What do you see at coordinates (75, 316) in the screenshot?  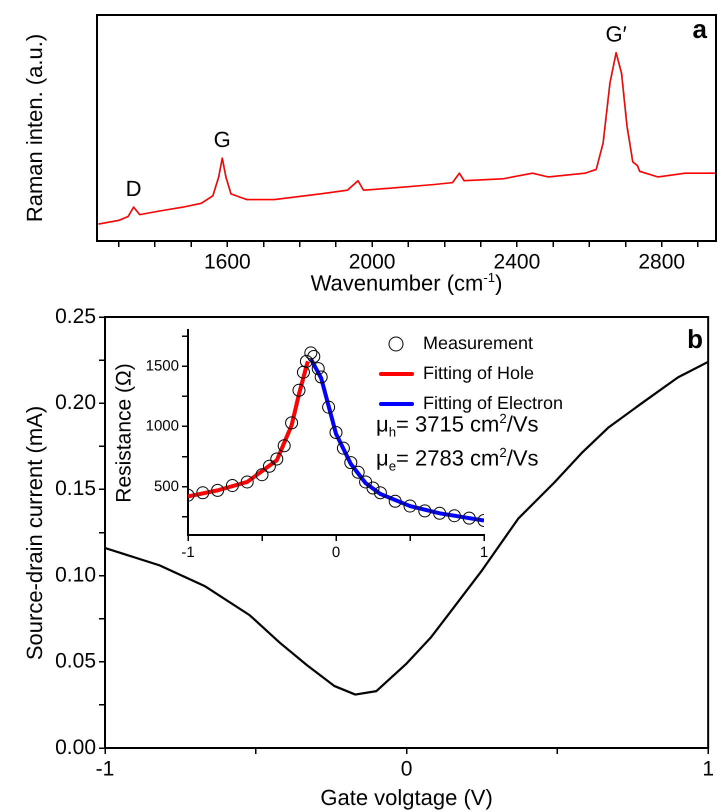 I see `y-tick-label: 0.25` at bounding box center [75, 316].